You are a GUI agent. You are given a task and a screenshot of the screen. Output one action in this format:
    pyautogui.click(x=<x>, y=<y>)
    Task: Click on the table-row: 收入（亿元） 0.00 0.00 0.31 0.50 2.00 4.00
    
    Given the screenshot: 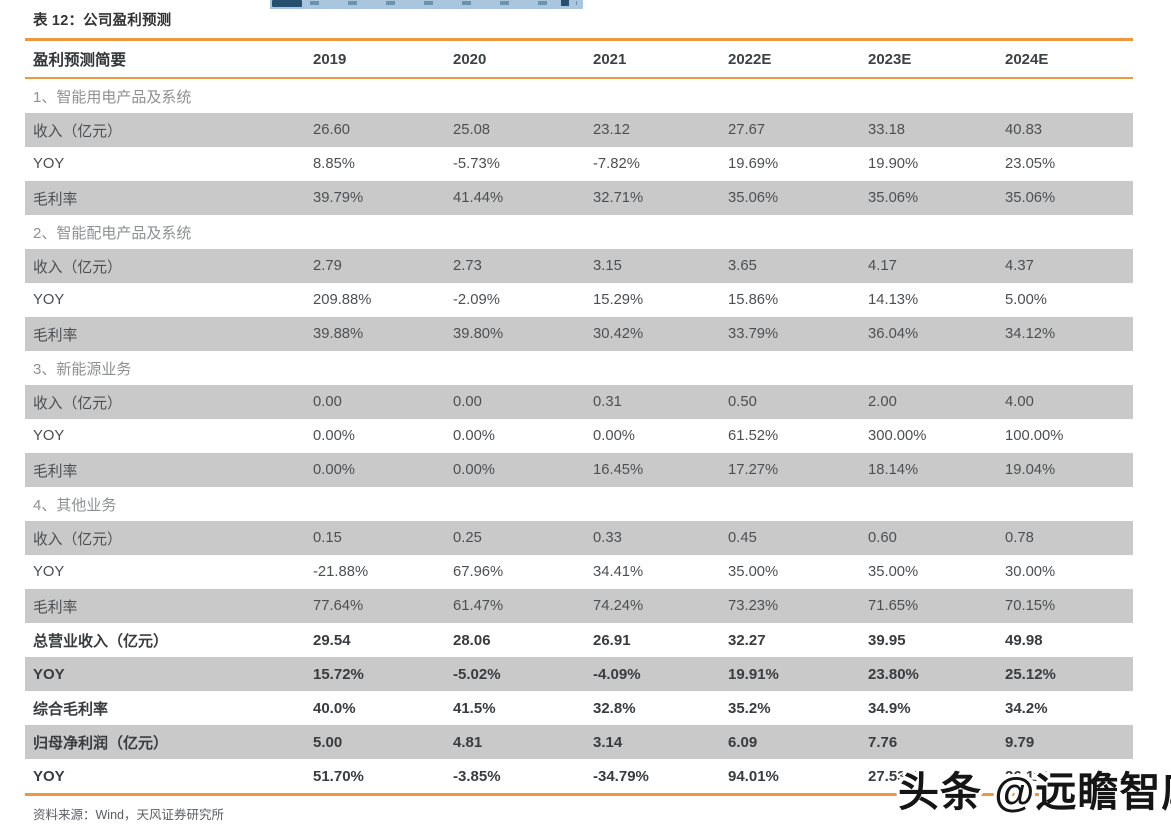 What is the action you would take?
    pyautogui.click(x=579, y=402)
    